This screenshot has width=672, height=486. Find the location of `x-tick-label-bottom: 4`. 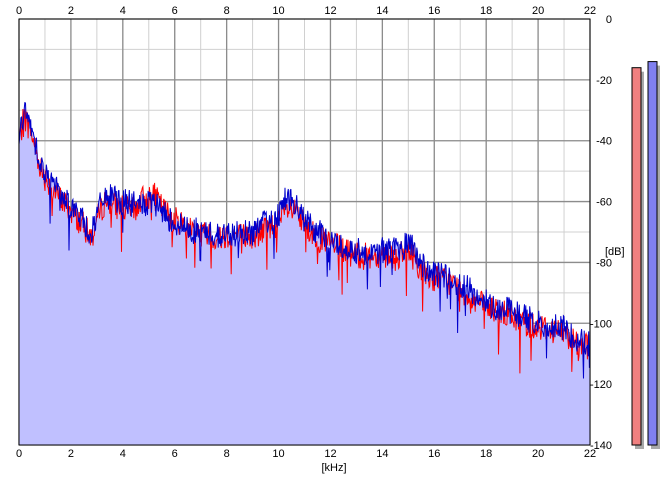

x-tick-label-bottom: 4 is located at coordinates (123, 454).